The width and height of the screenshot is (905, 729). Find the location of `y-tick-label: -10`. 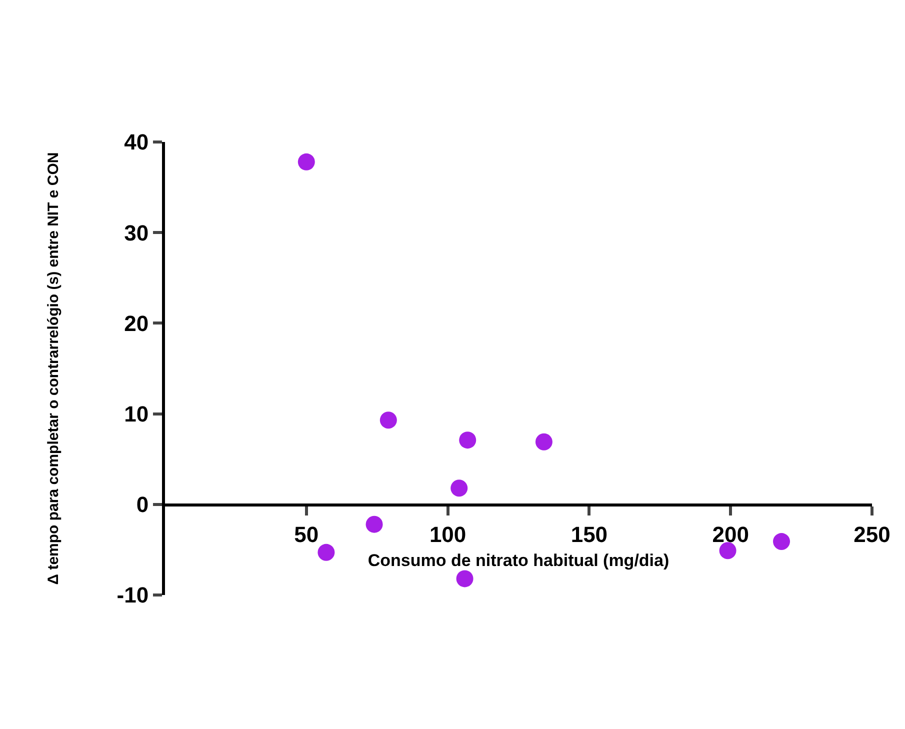

y-tick-label: -10 is located at coordinates (132, 595).